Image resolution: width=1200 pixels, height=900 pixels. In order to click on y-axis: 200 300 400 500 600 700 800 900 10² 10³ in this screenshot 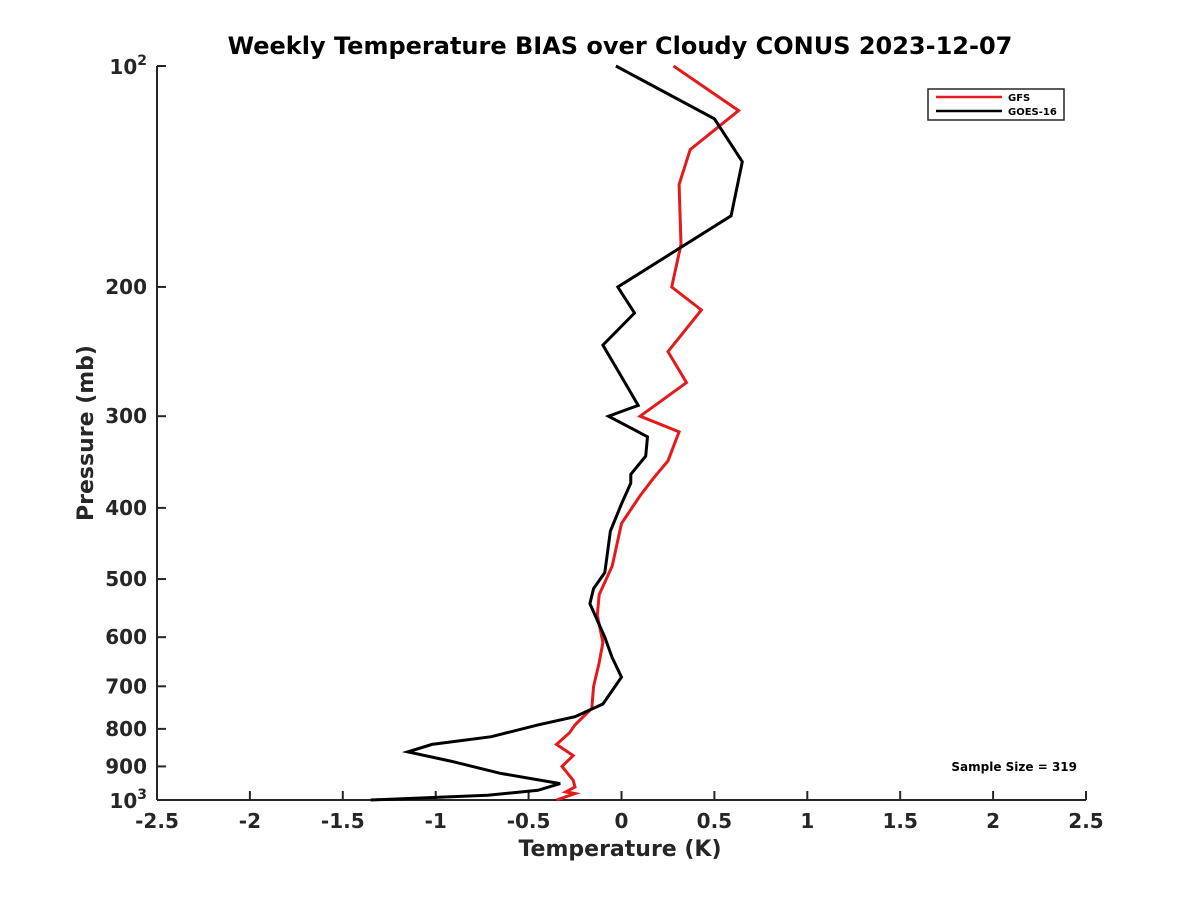, I will do `click(135, 433)`.